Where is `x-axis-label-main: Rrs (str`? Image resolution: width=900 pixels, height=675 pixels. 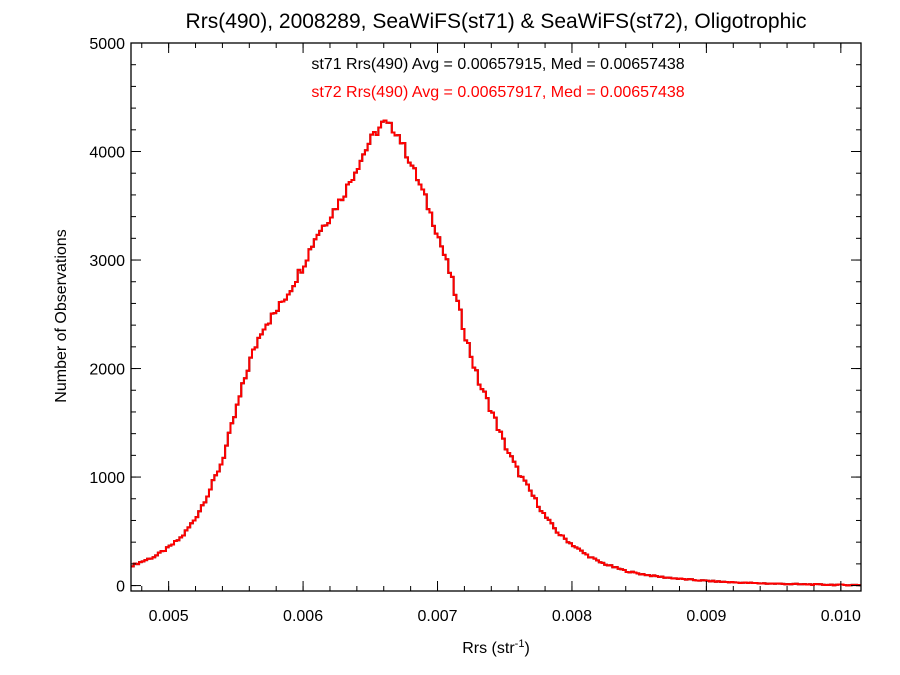
x-axis-label-main: Rrs (str is located at coordinates (488, 648).